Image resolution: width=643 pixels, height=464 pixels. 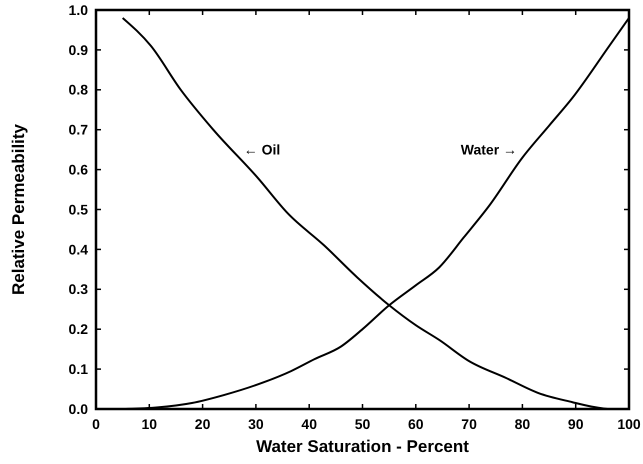 I want to click on y-tick-label: 0.0, so click(x=78, y=408).